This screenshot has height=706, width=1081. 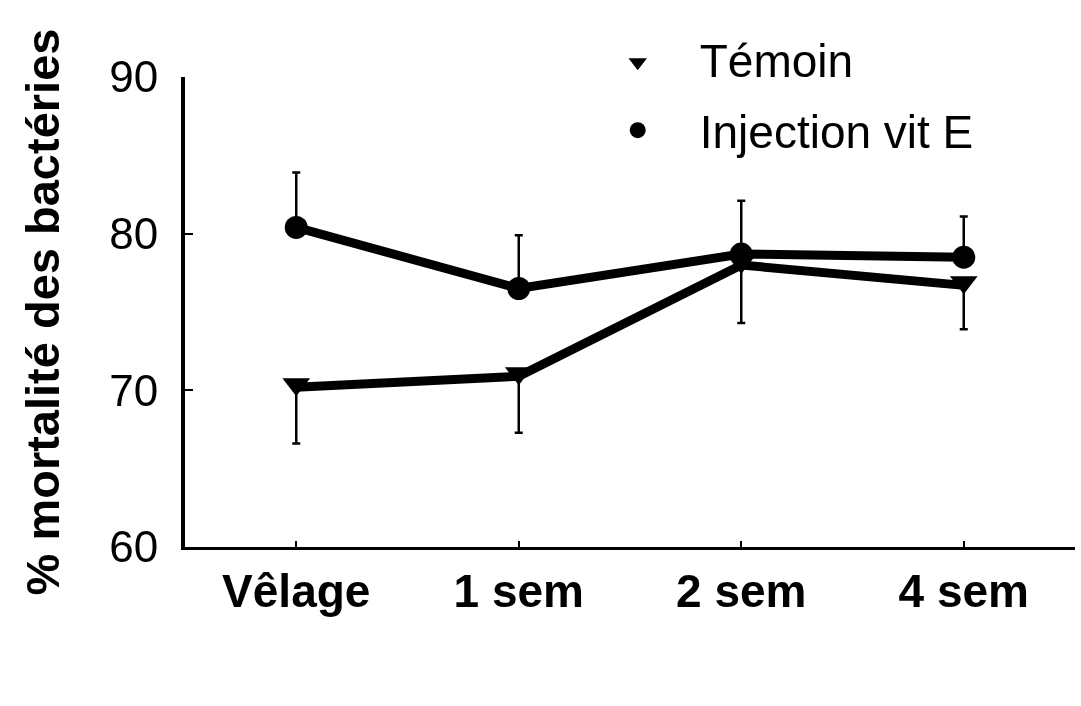 I want to click on x-tick-label: 1 sem, so click(x=518, y=591).